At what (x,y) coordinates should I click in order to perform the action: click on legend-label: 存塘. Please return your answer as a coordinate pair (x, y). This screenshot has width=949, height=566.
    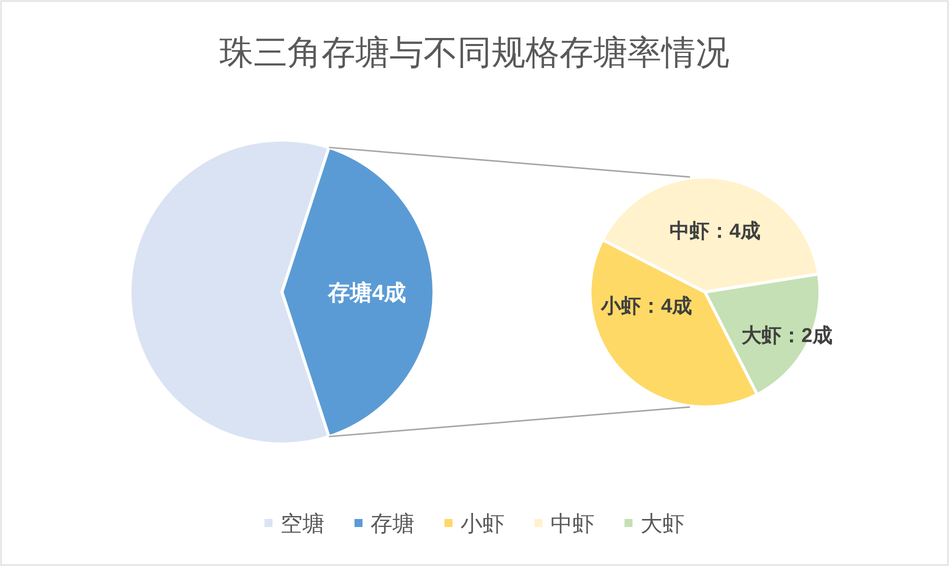
    Looking at the image, I should click on (392, 523).